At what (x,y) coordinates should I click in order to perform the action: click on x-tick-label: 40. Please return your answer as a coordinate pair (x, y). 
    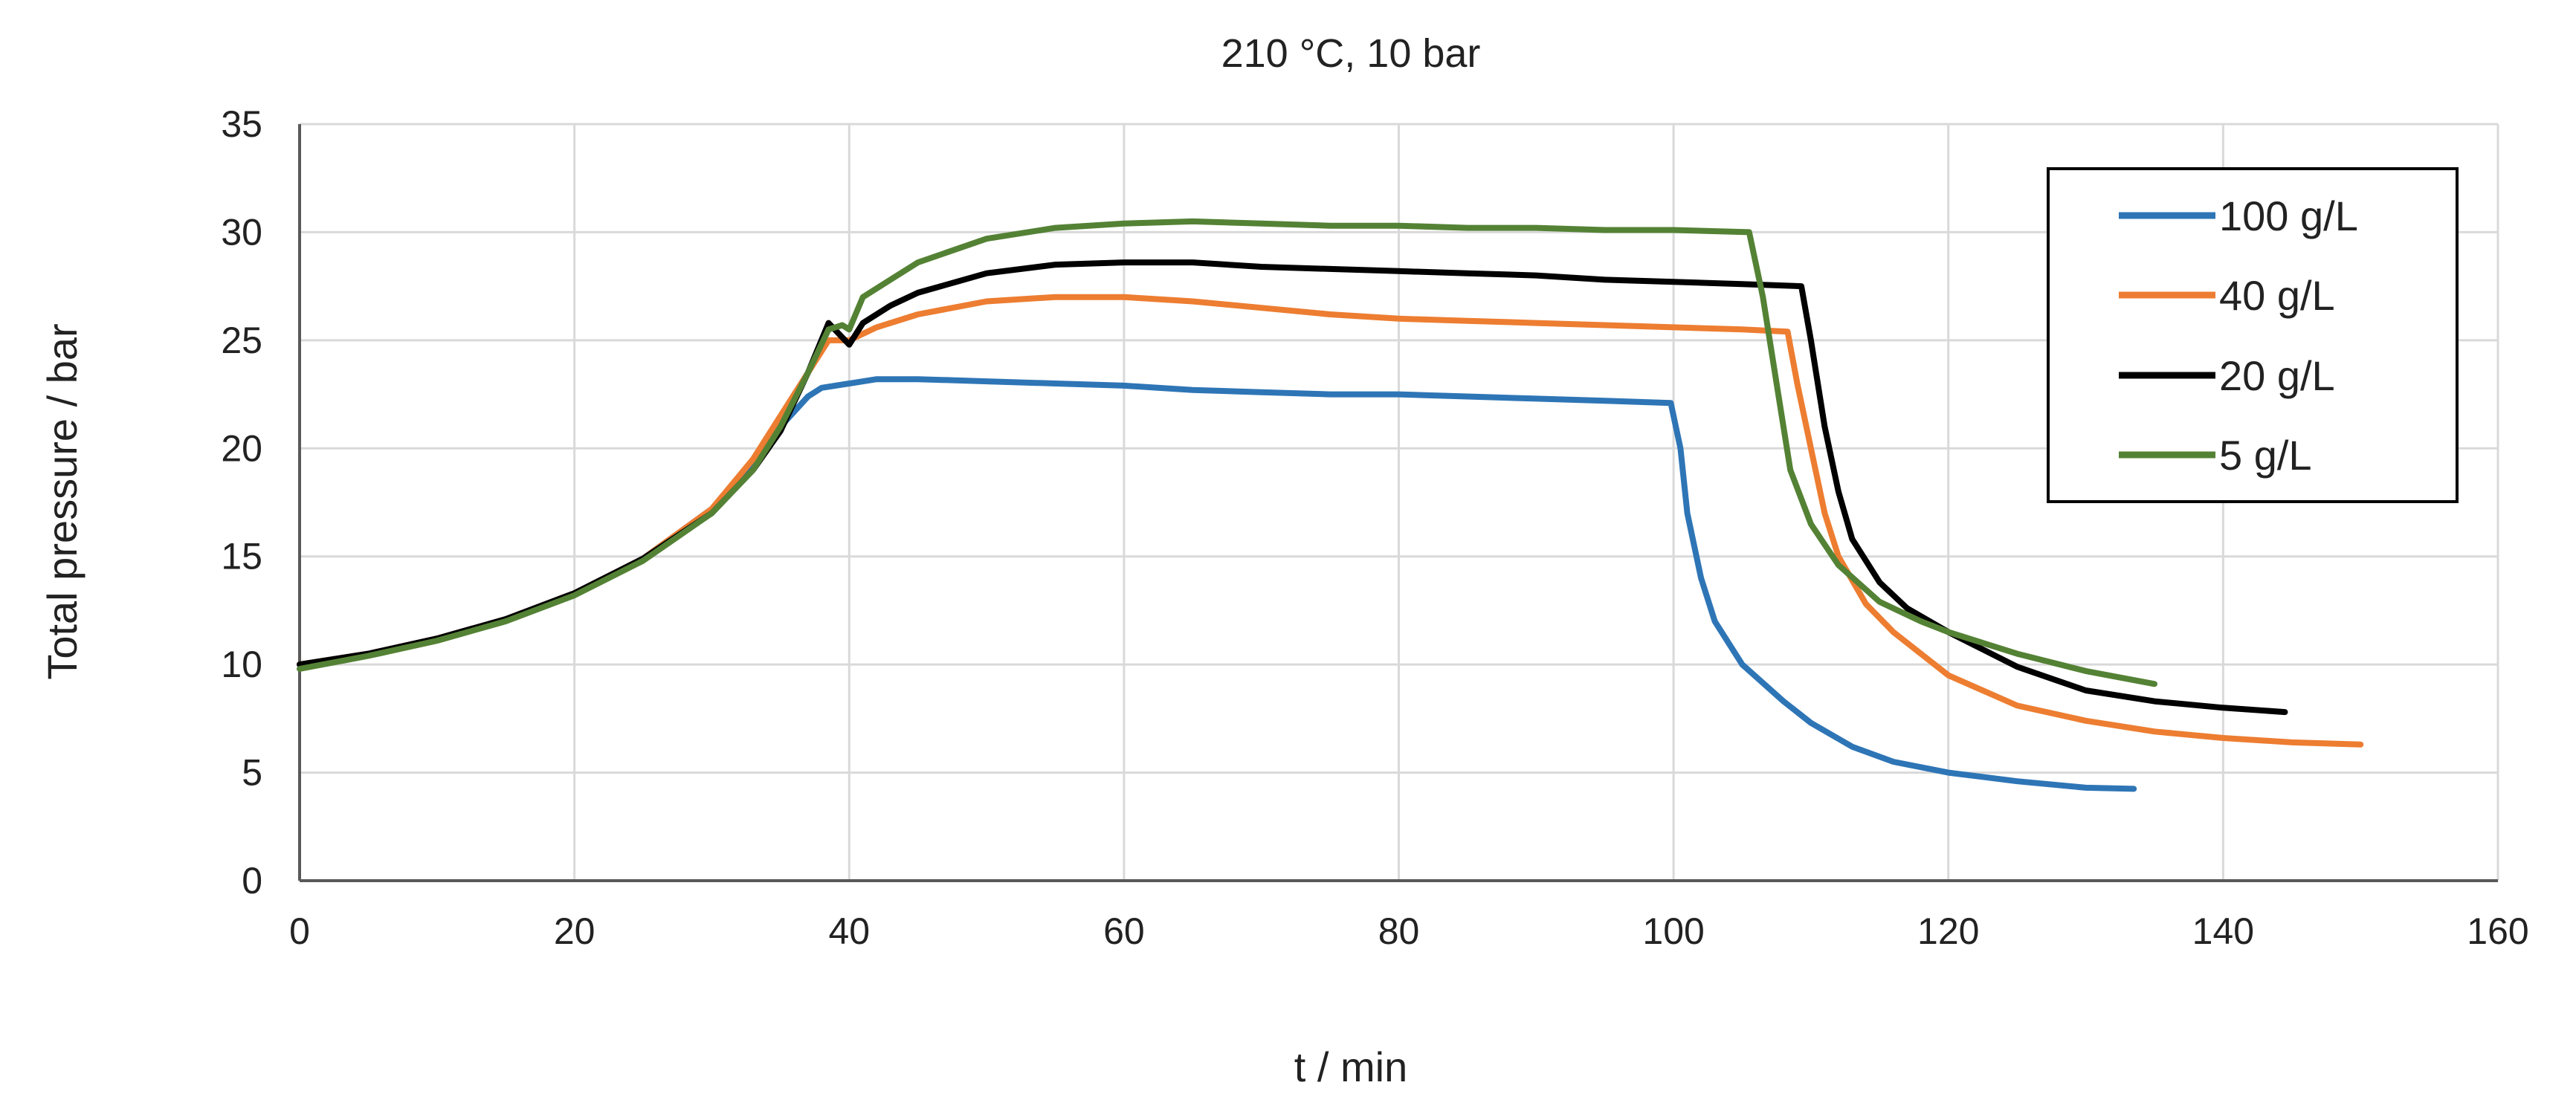
    Looking at the image, I should click on (849, 931).